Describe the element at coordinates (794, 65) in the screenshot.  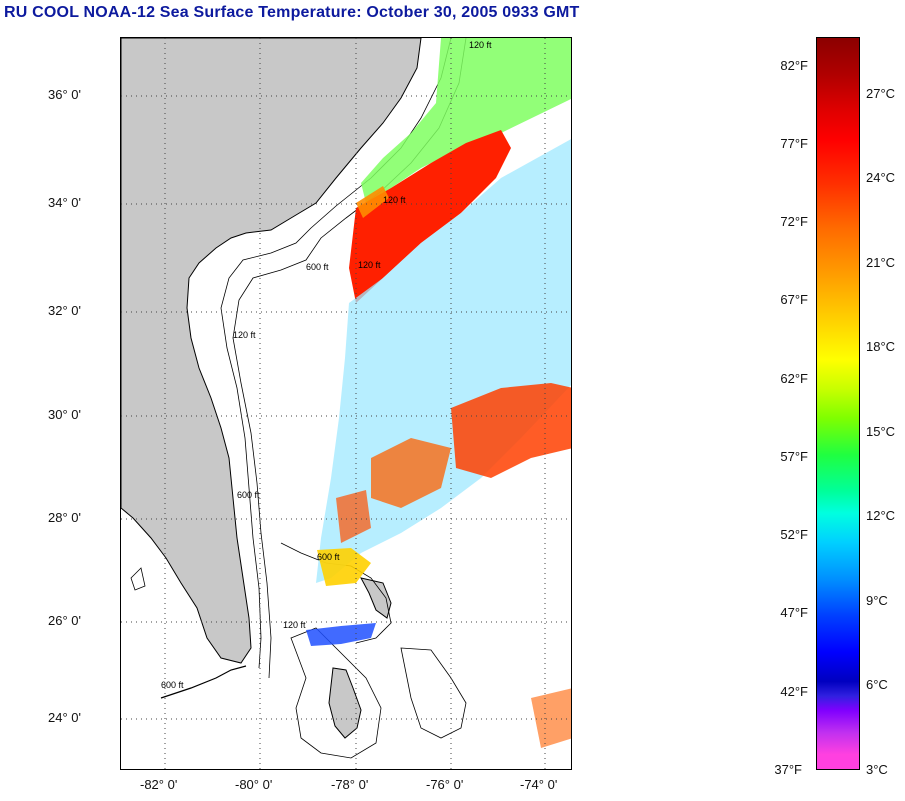
I see `colorbar-f-tick: 82°F` at that location.